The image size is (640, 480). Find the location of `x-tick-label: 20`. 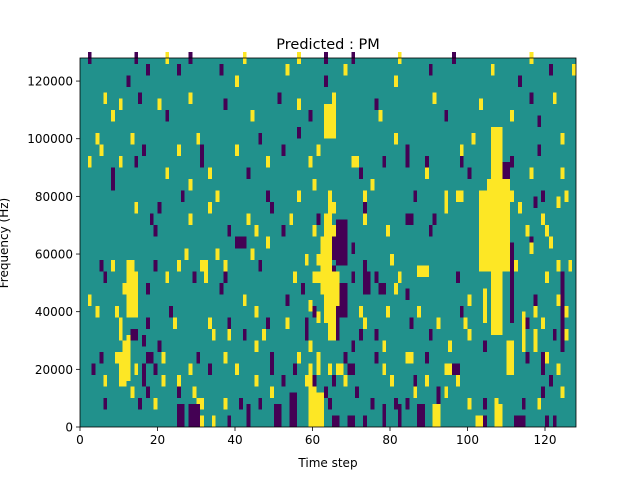

x-tick-label: 20 is located at coordinates (157, 440).